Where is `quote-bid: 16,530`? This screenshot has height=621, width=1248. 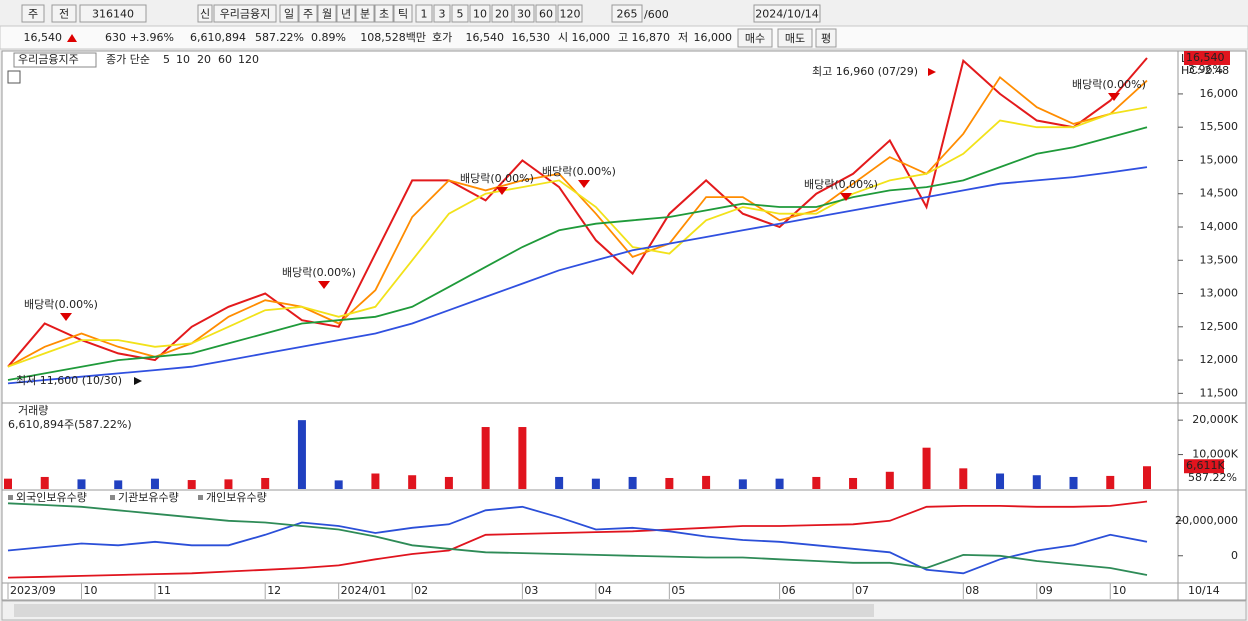 quote-bid: 16,530 is located at coordinates (531, 37).